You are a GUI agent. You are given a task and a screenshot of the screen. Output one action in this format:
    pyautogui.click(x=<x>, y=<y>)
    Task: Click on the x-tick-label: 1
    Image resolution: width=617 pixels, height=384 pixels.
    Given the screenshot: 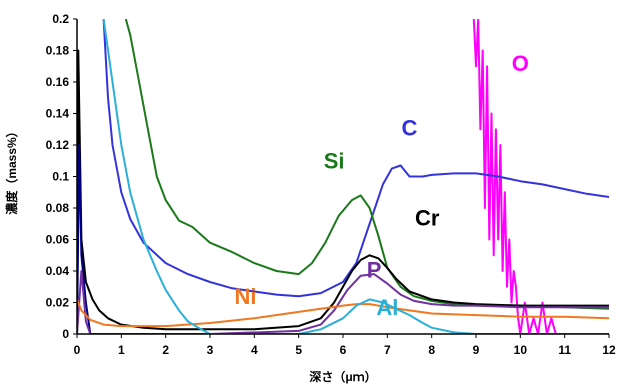 What is the action you would take?
    pyautogui.click(x=121, y=350)
    